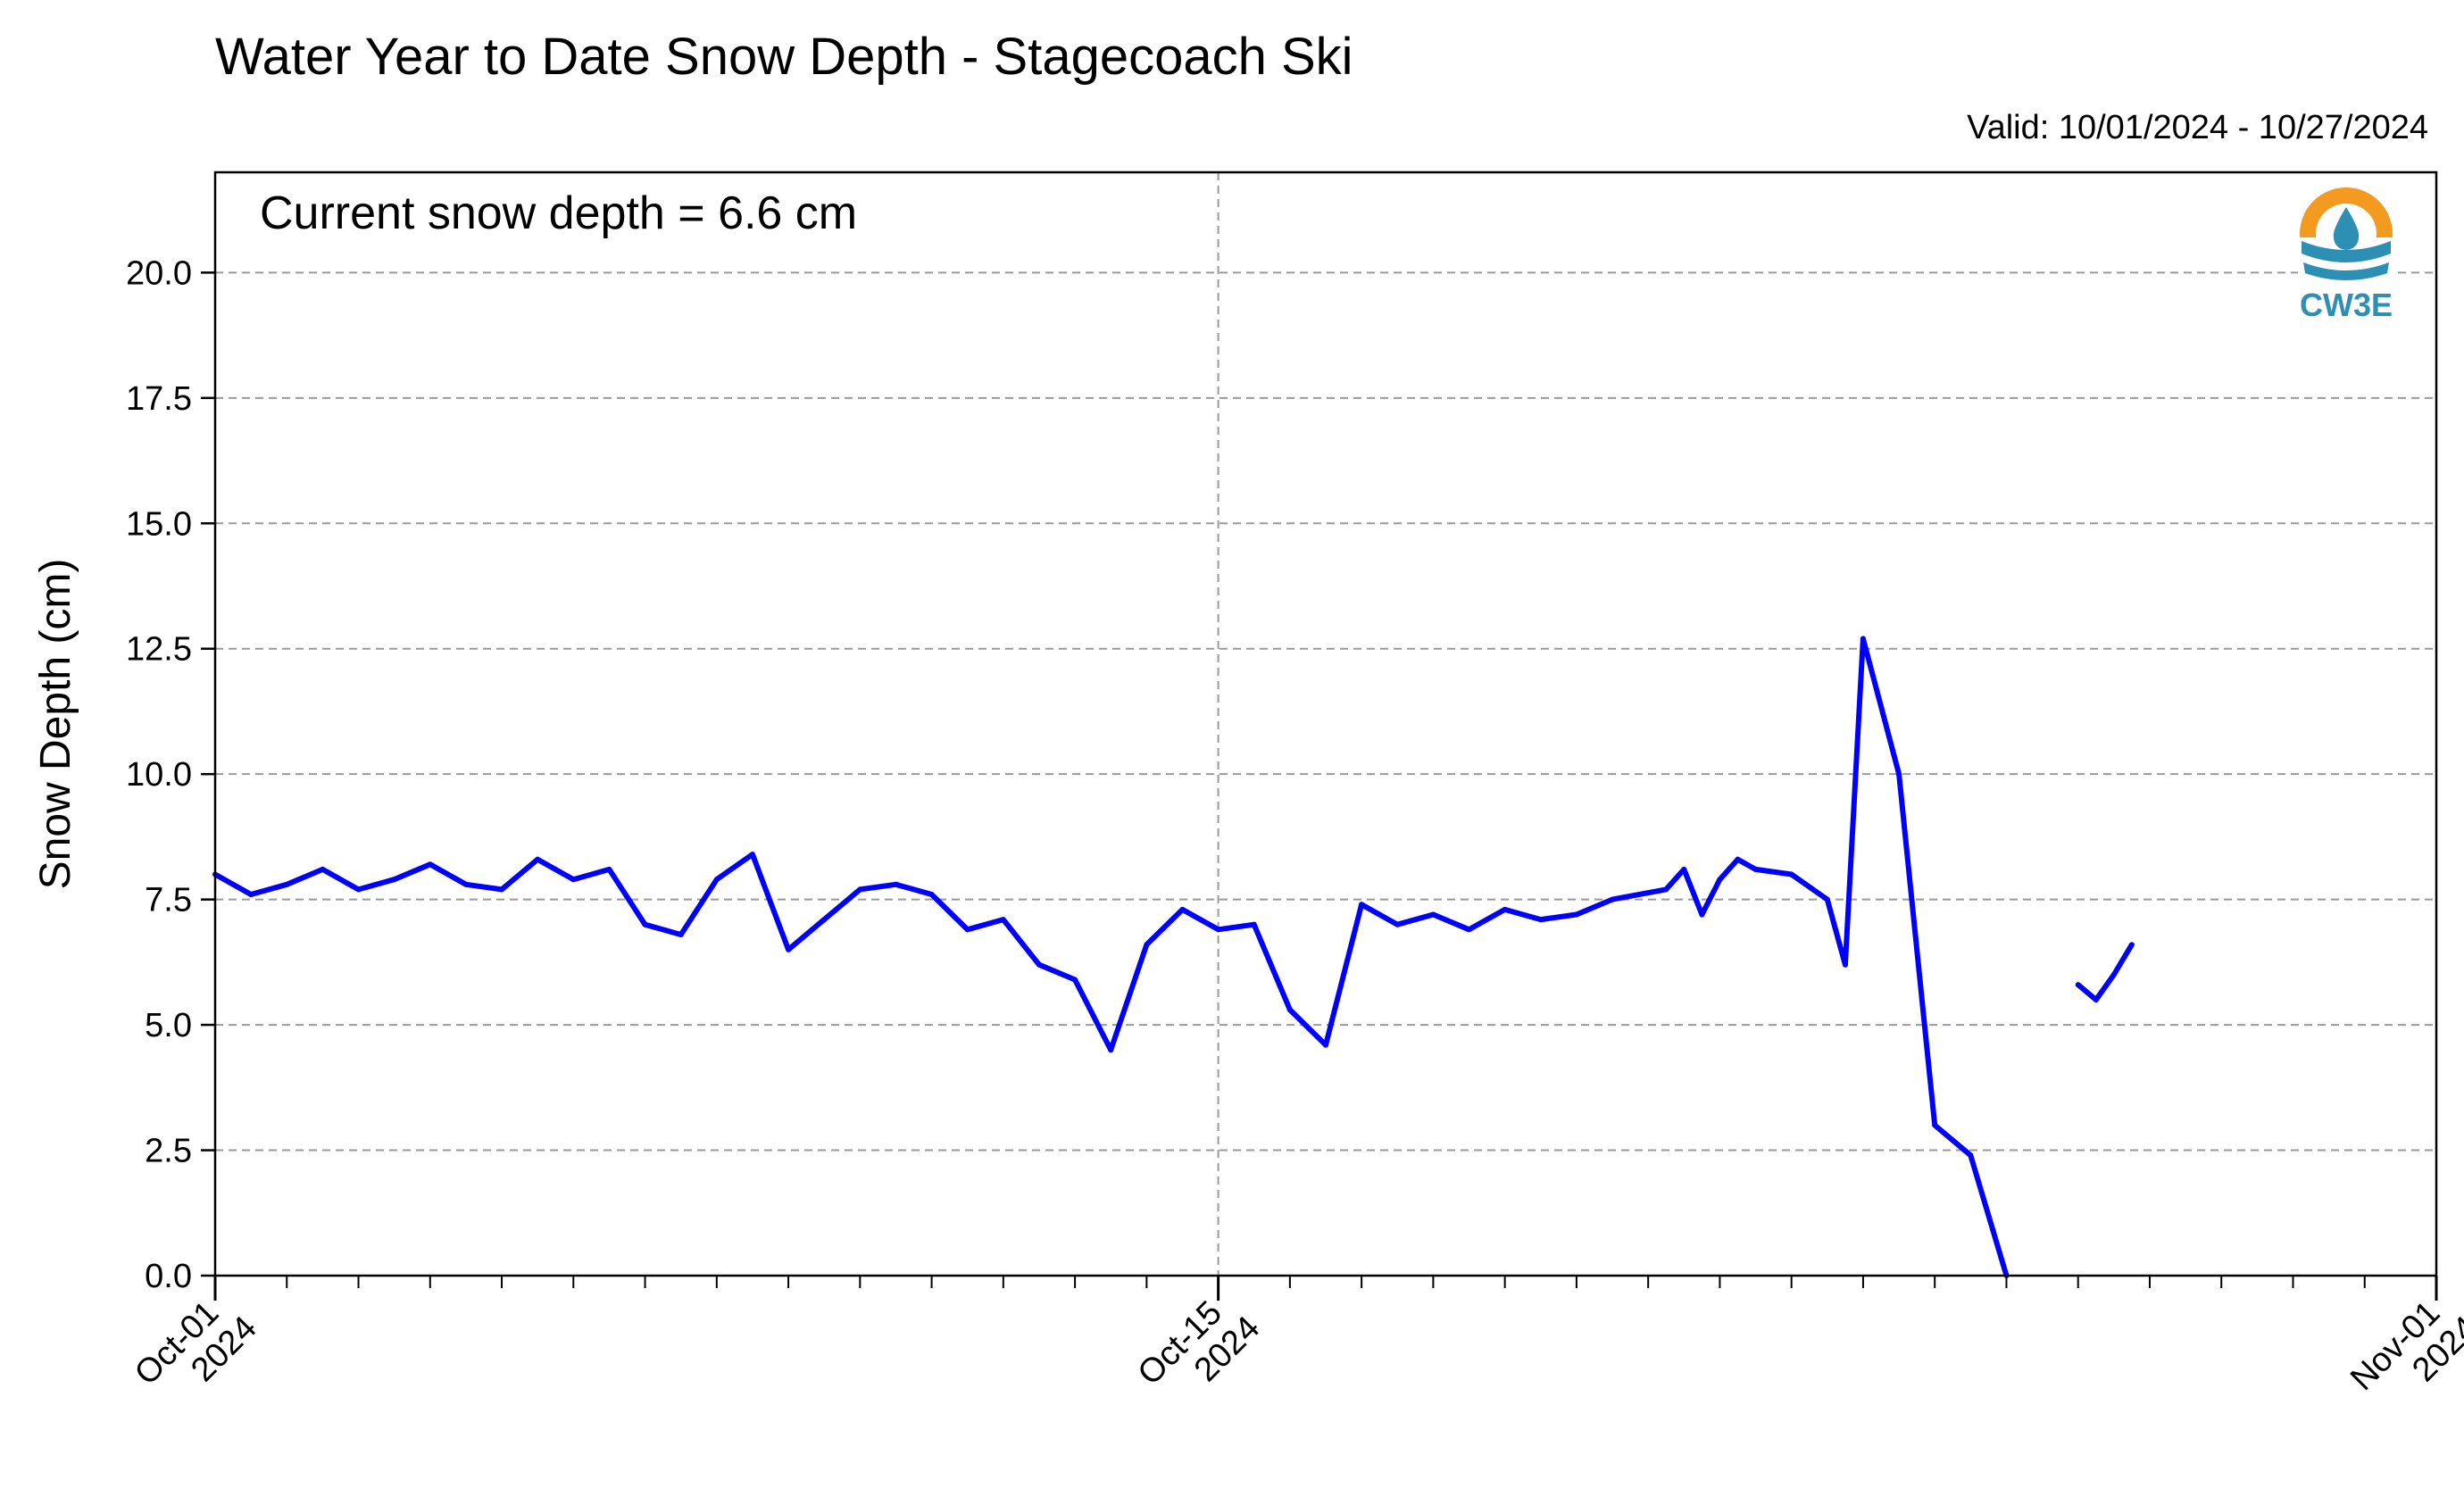  Describe the element at coordinates (159, 399) in the screenshot. I see `y-tick-label: 17.5` at that location.